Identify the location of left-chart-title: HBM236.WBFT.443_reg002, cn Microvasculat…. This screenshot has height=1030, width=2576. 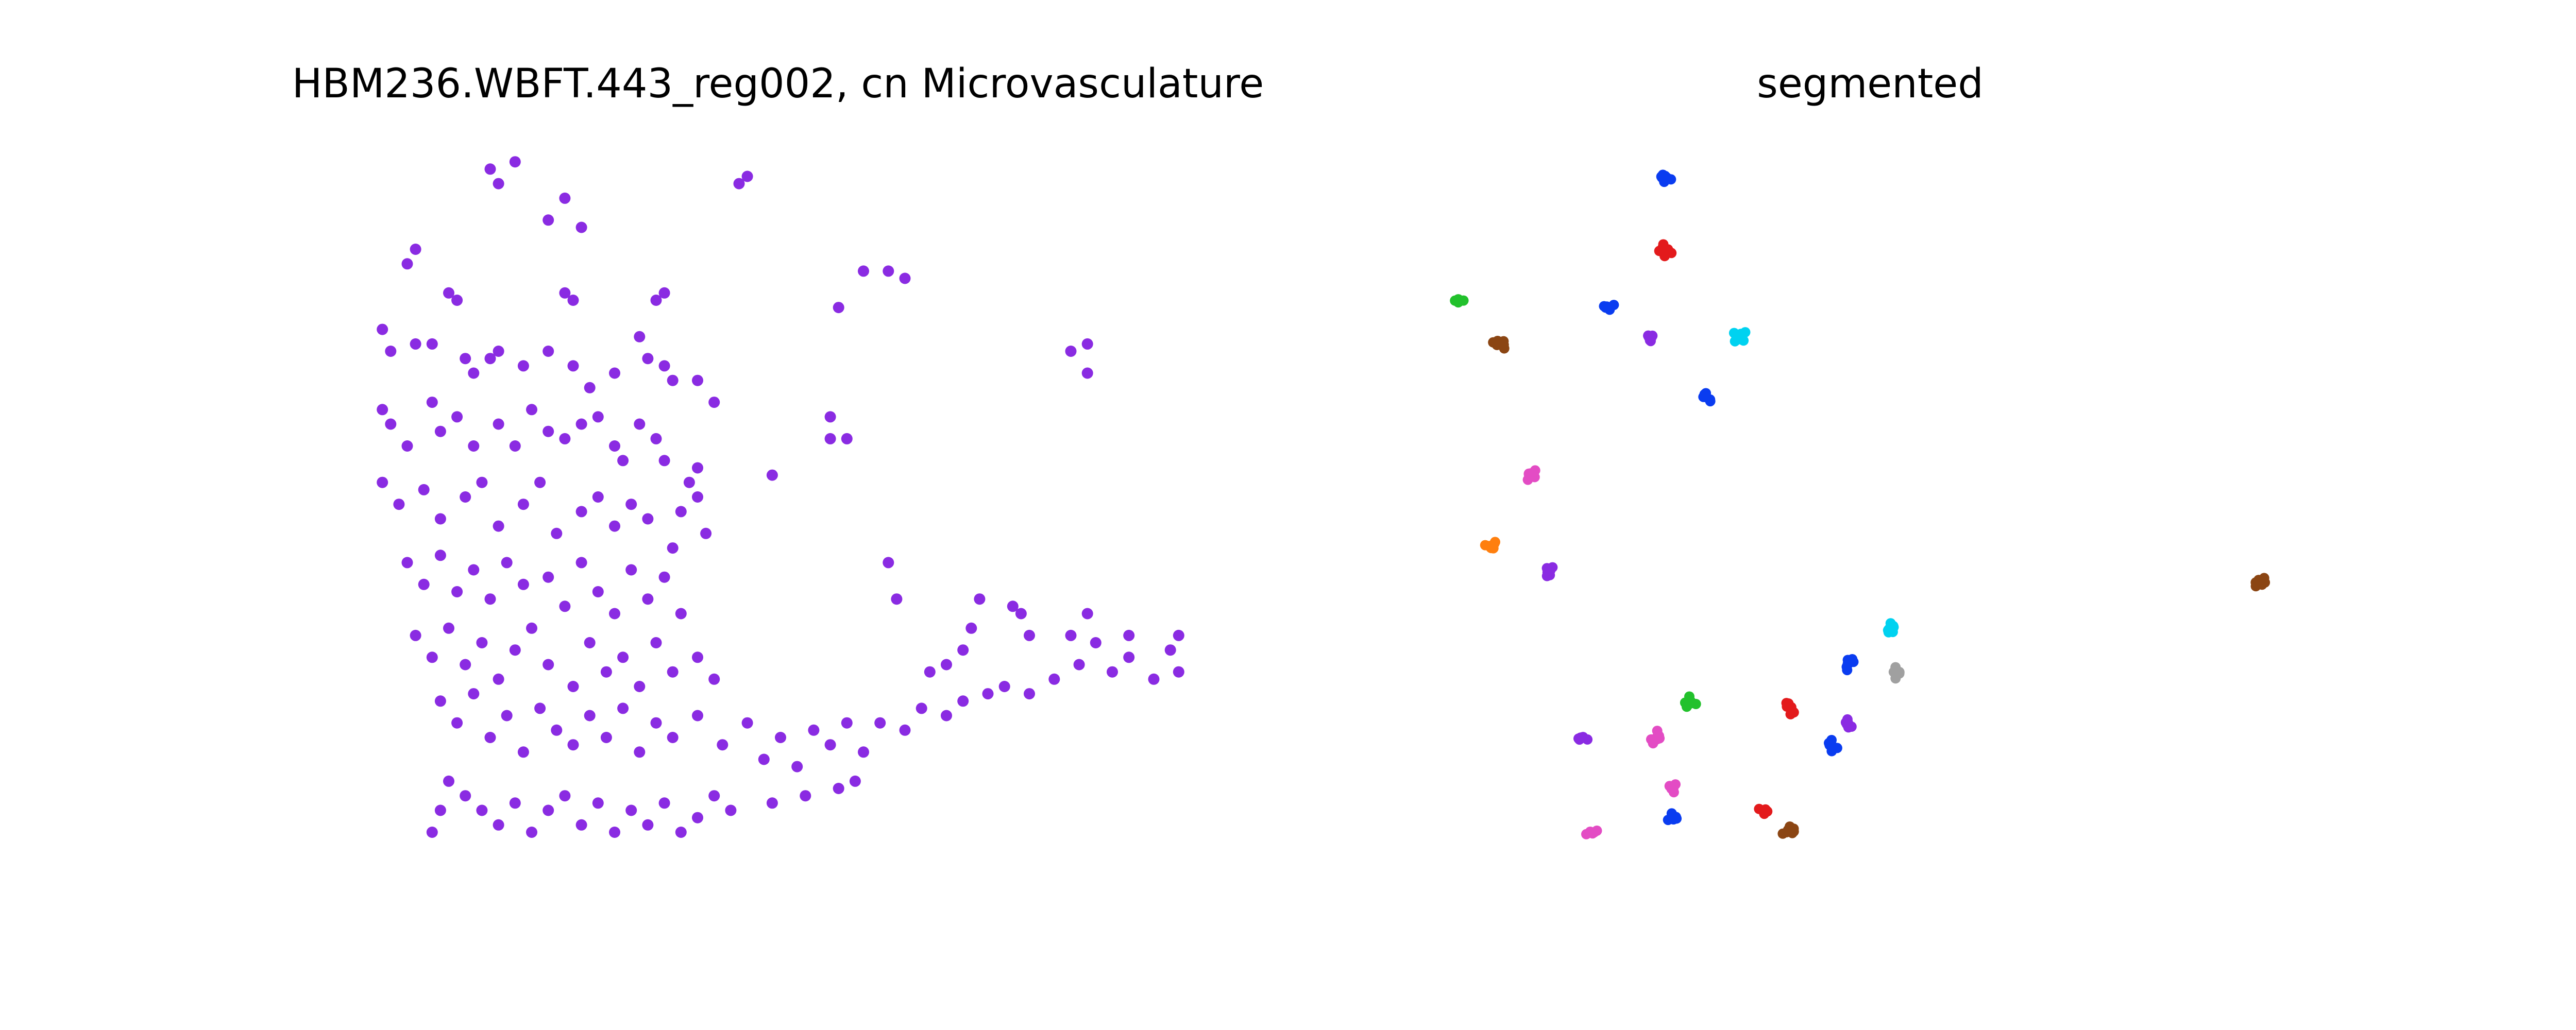
(778, 84).